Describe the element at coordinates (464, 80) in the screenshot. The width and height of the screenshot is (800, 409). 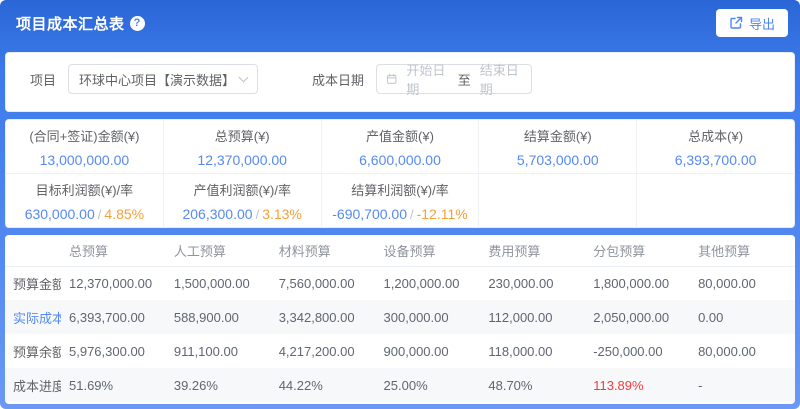
I see `date-range-separator: 至` at that location.